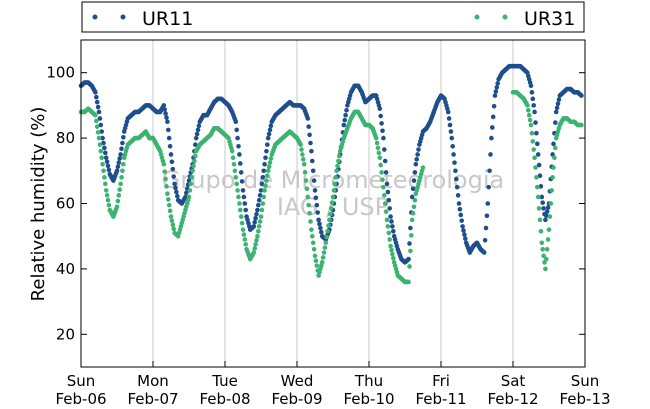  Describe the element at coordinates (549, 19) in the screenshot. I see `legend-label-ur31: UR31` at that location.